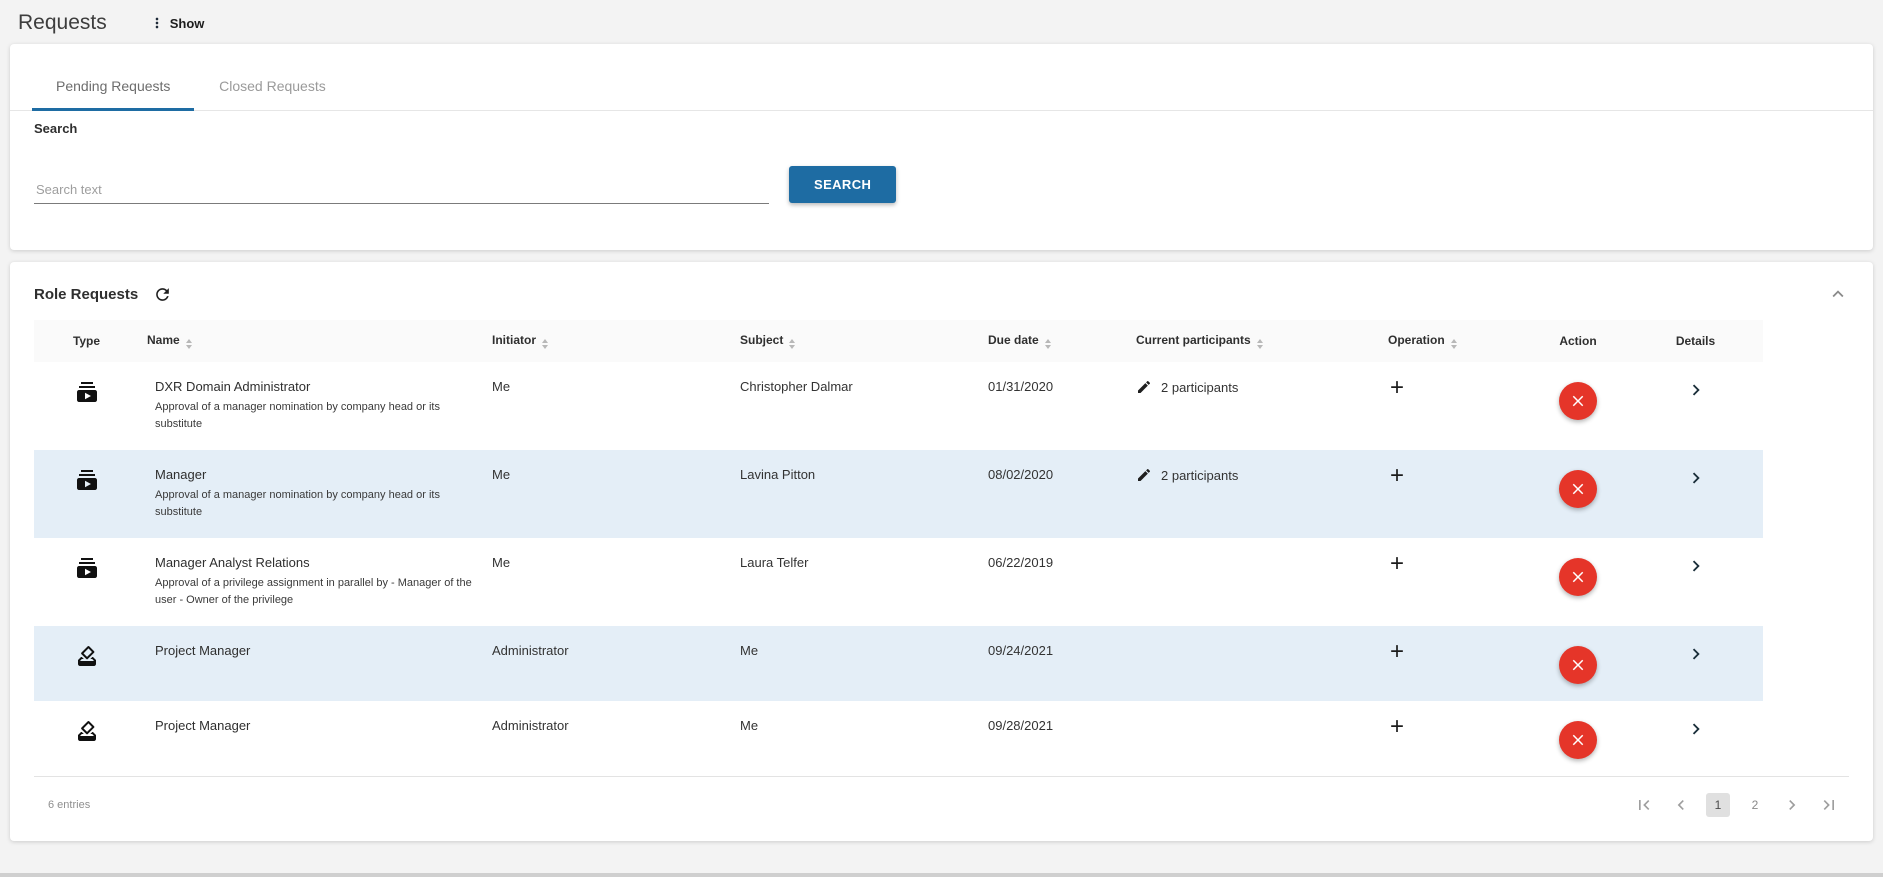 This screenshot has width=1883, height=877. I want to click on chevron-up-icon, so click(1838, 294).